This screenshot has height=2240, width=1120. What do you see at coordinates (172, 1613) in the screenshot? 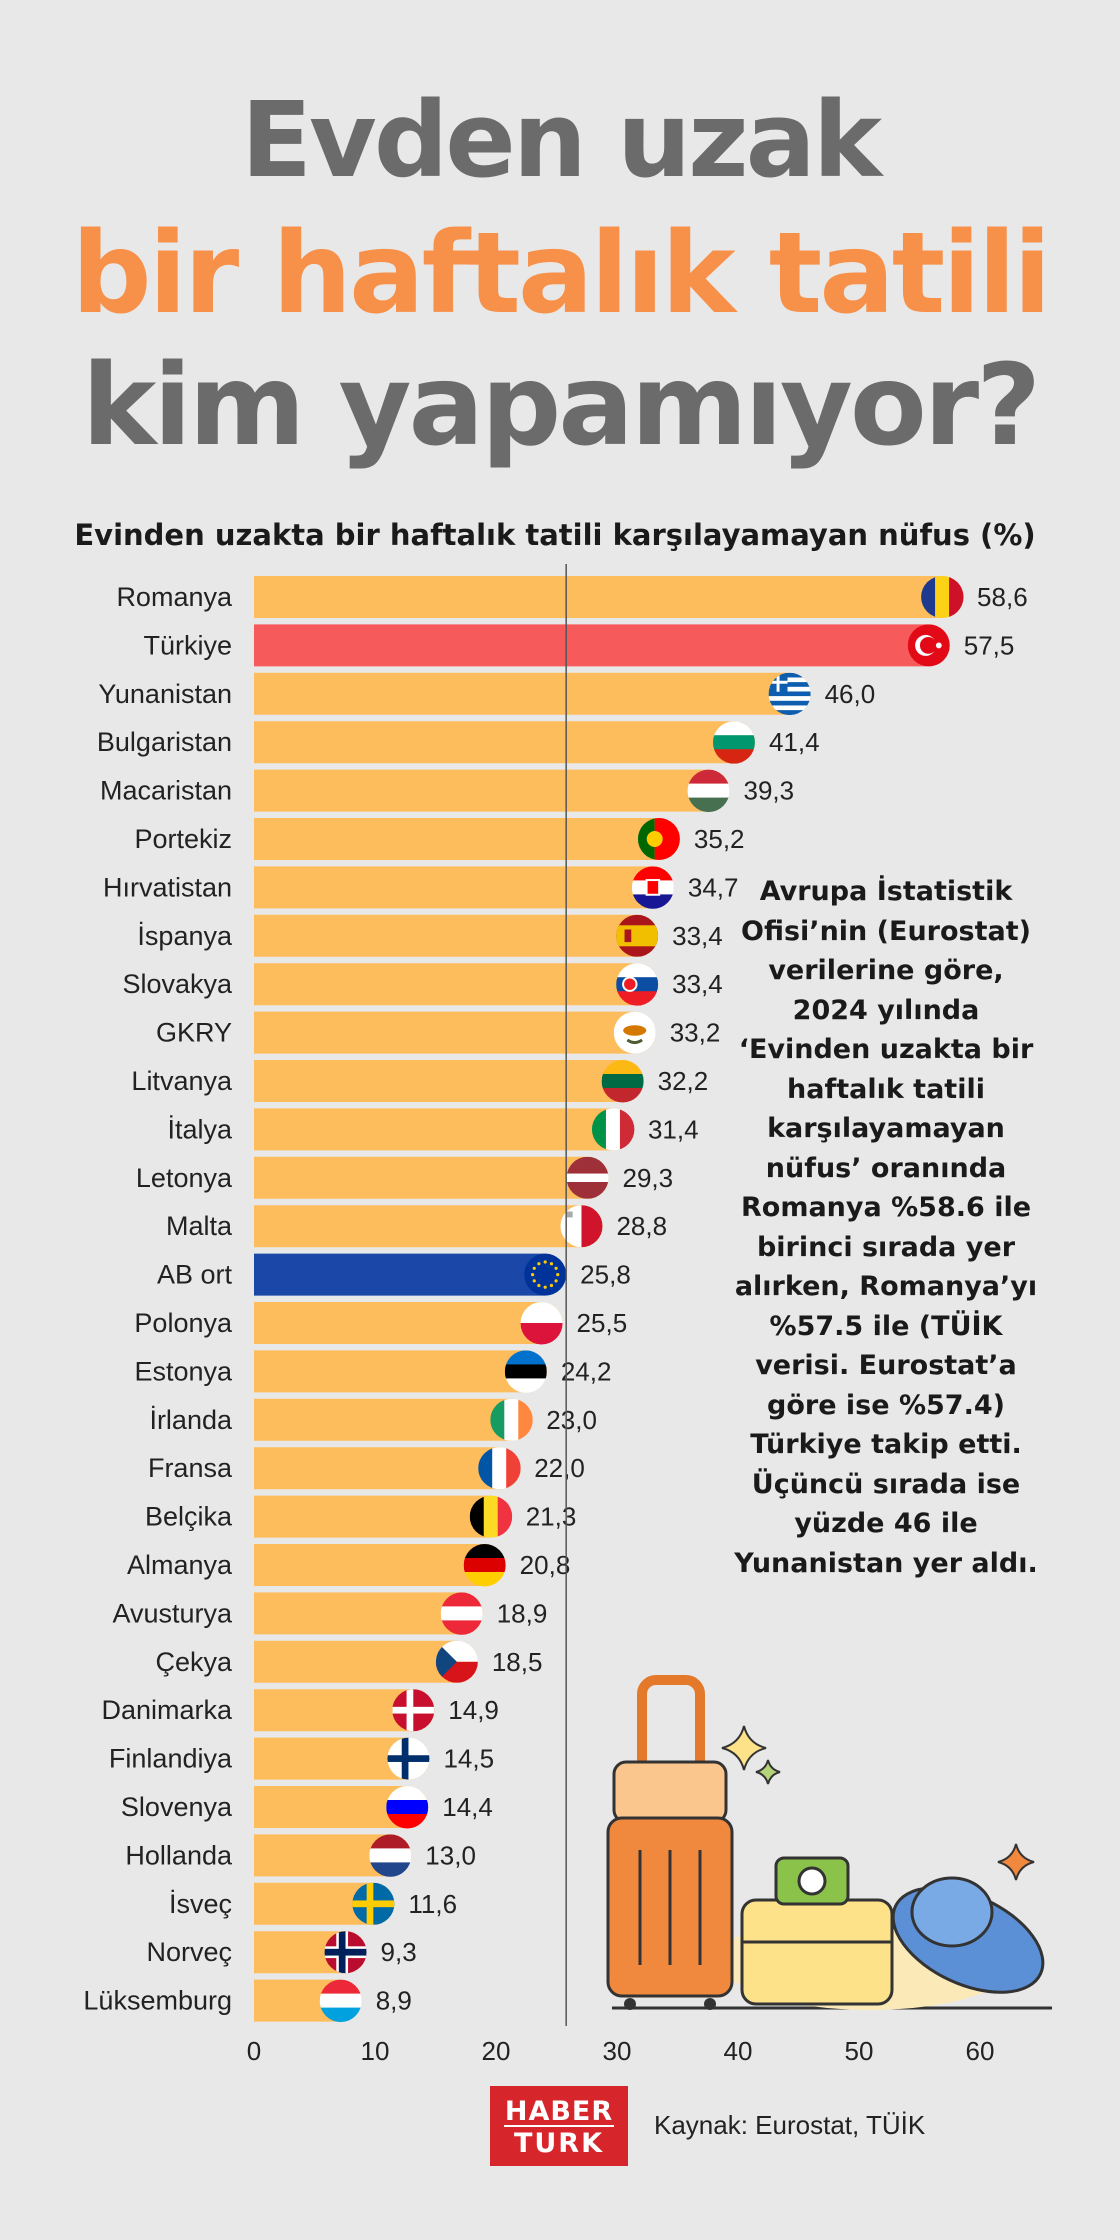
I see `category-label: Avusturya` at bounding box center [172, 1613].